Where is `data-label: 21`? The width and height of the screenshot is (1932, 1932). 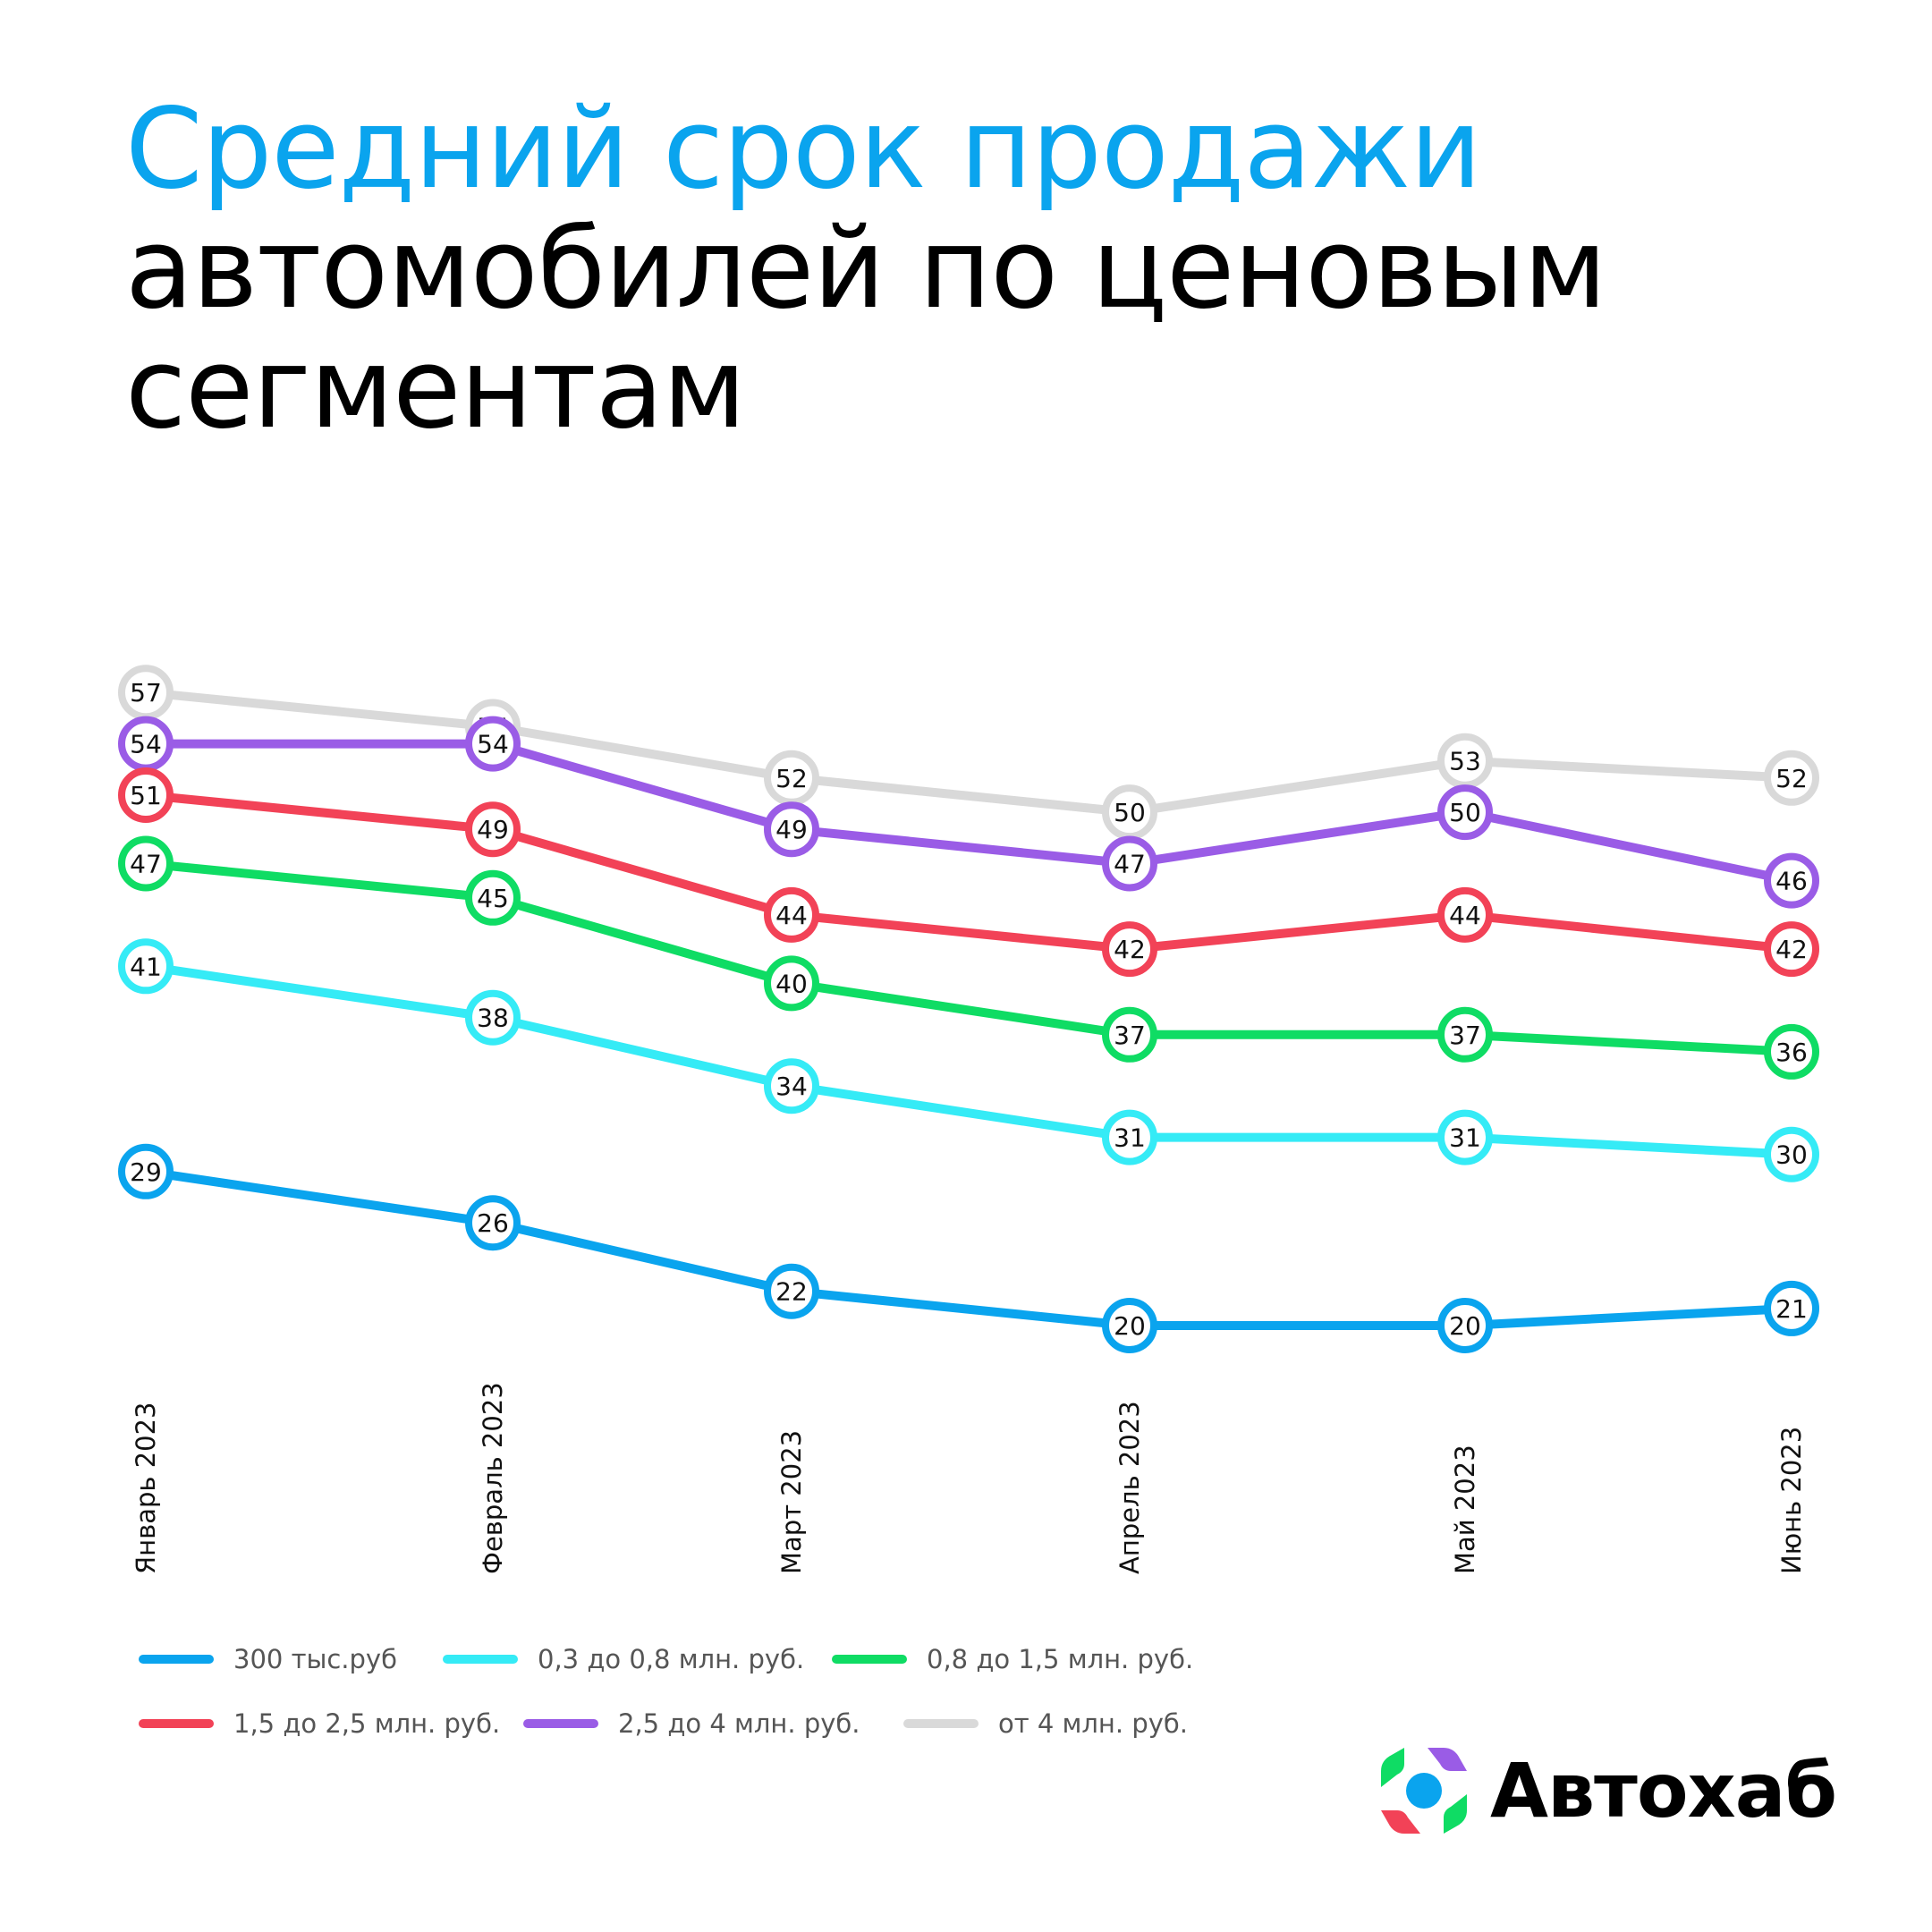 data-label: 21 is located at coordinates (1791, 1309).